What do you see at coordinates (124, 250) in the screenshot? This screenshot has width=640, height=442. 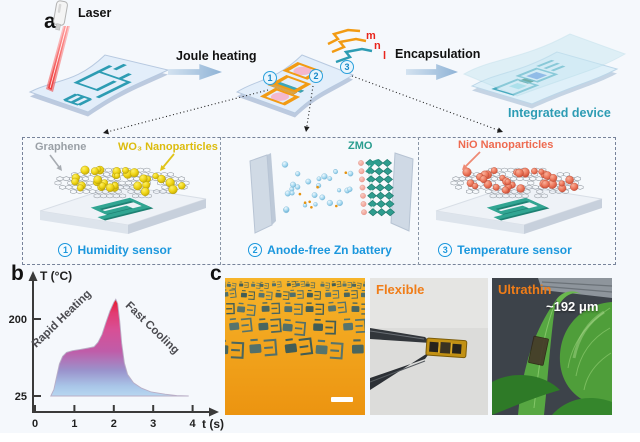 I see `sensor-name-1: Humidity sensor` at bounding box center [124, 250].